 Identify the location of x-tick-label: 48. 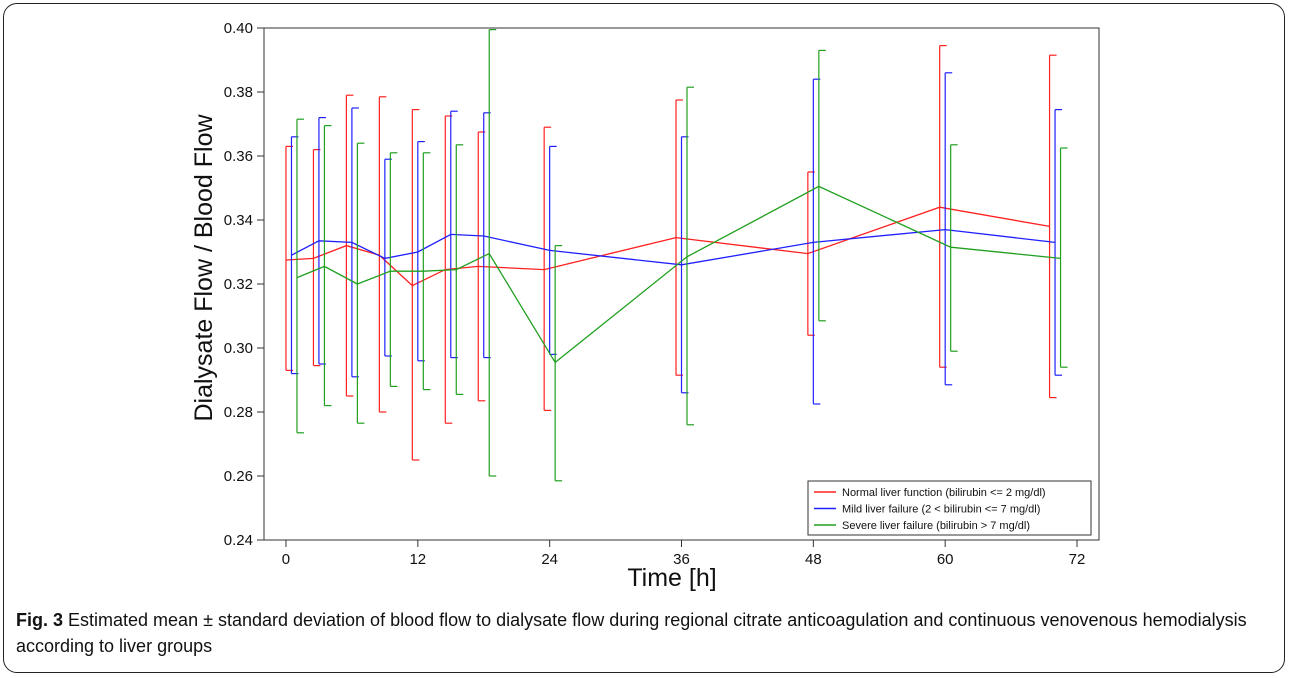
(813, 559).